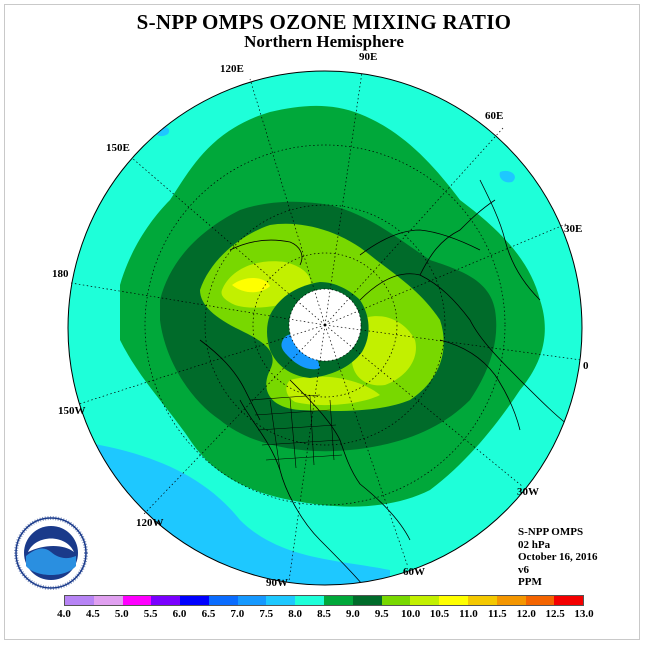 This screenshot has height=648, width=648. I want to click on pressure-label: 02 hPa, so click(534, 544).